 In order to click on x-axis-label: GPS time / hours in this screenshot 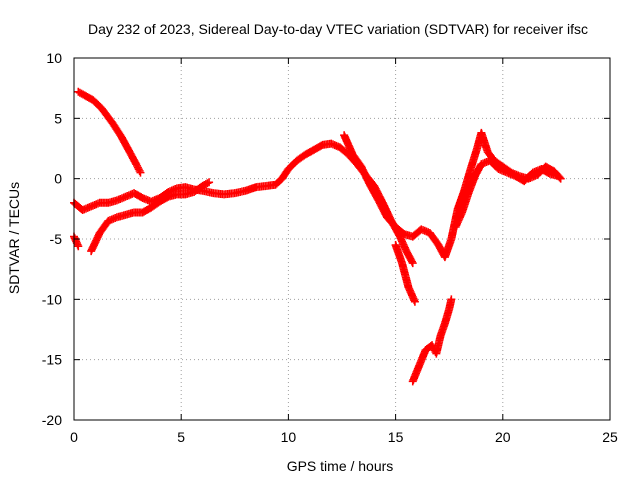, I will do `click(340, 466)`.